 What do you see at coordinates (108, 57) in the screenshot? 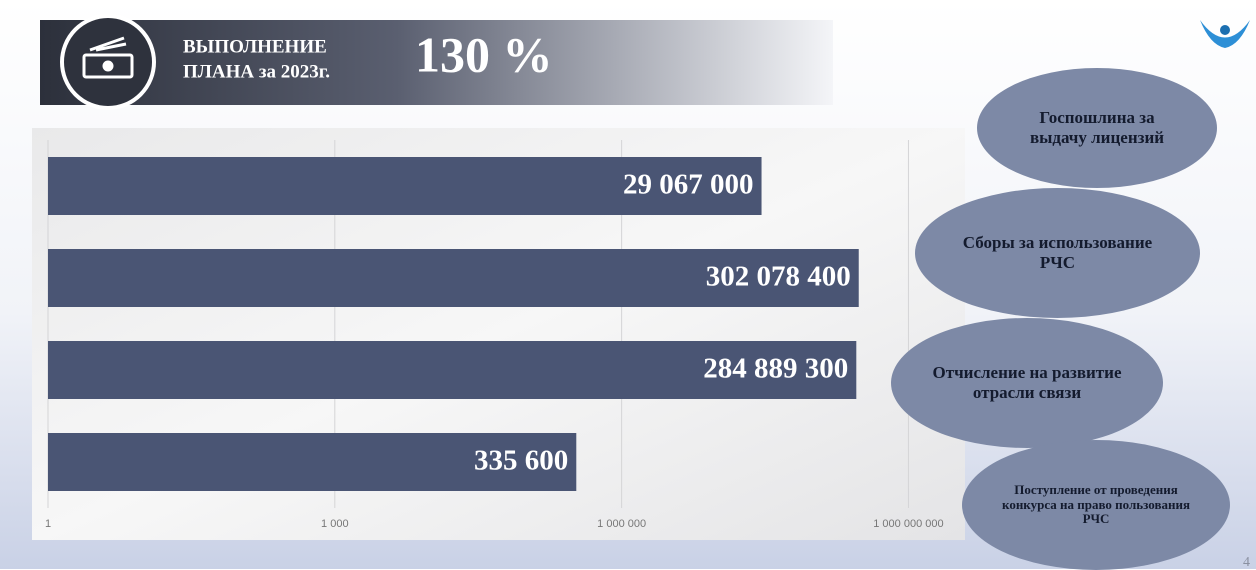
I see `money-icon` at bounding box center [108, 57].